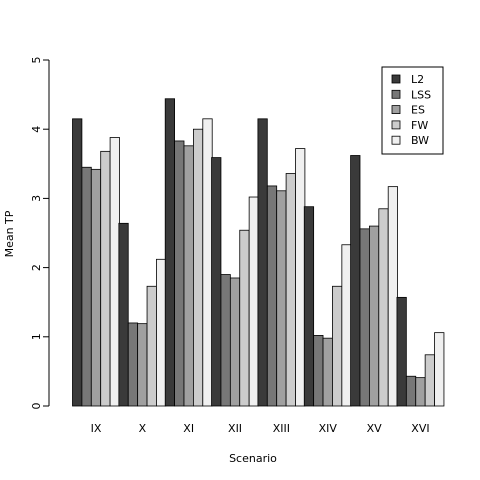 The height and width of the screenshot is (480, 480). Describe the element at coordinates (36, 336) in the screenshot. I see `y-tick-label: 1` at that location.